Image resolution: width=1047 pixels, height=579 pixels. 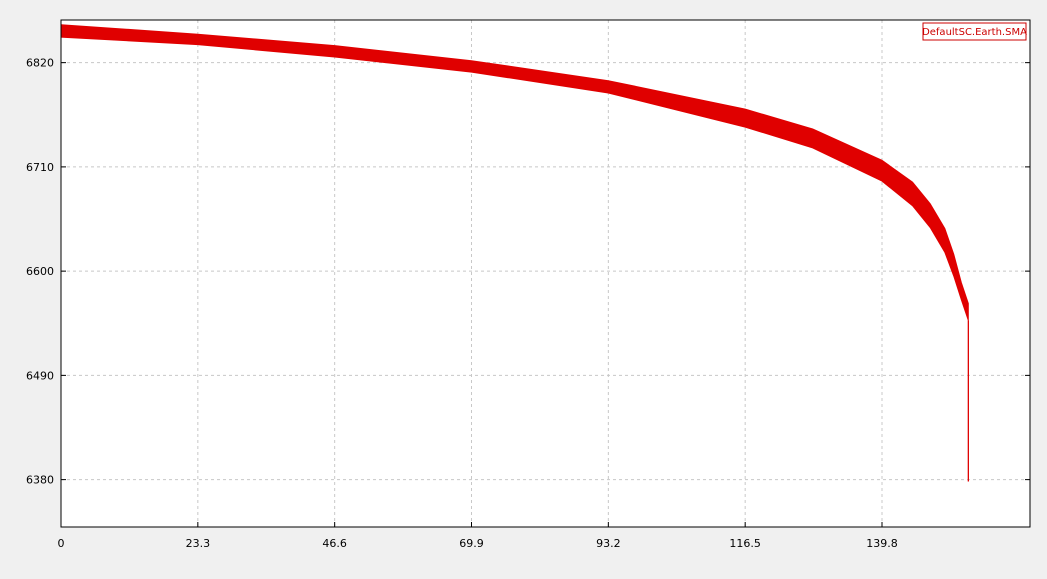 I want to click on x-tick-label: 0, so click(x=61, y=543).